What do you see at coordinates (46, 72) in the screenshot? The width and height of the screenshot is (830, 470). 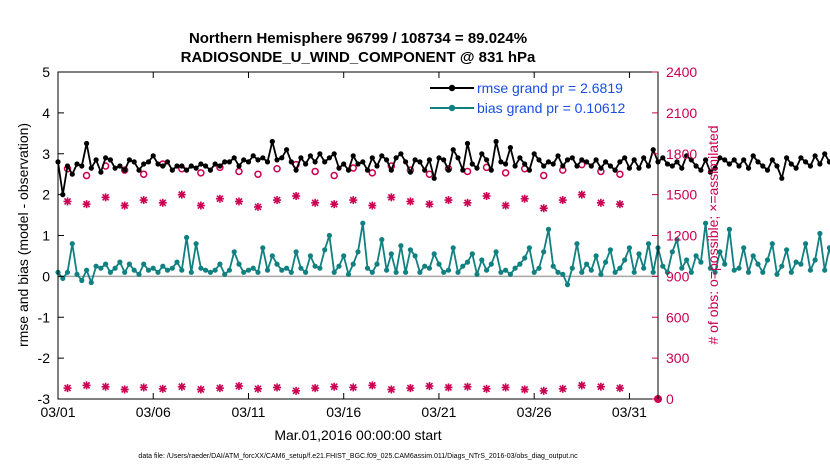 I see `y-left-tick-label: 5` at bounding box center [46, 72].